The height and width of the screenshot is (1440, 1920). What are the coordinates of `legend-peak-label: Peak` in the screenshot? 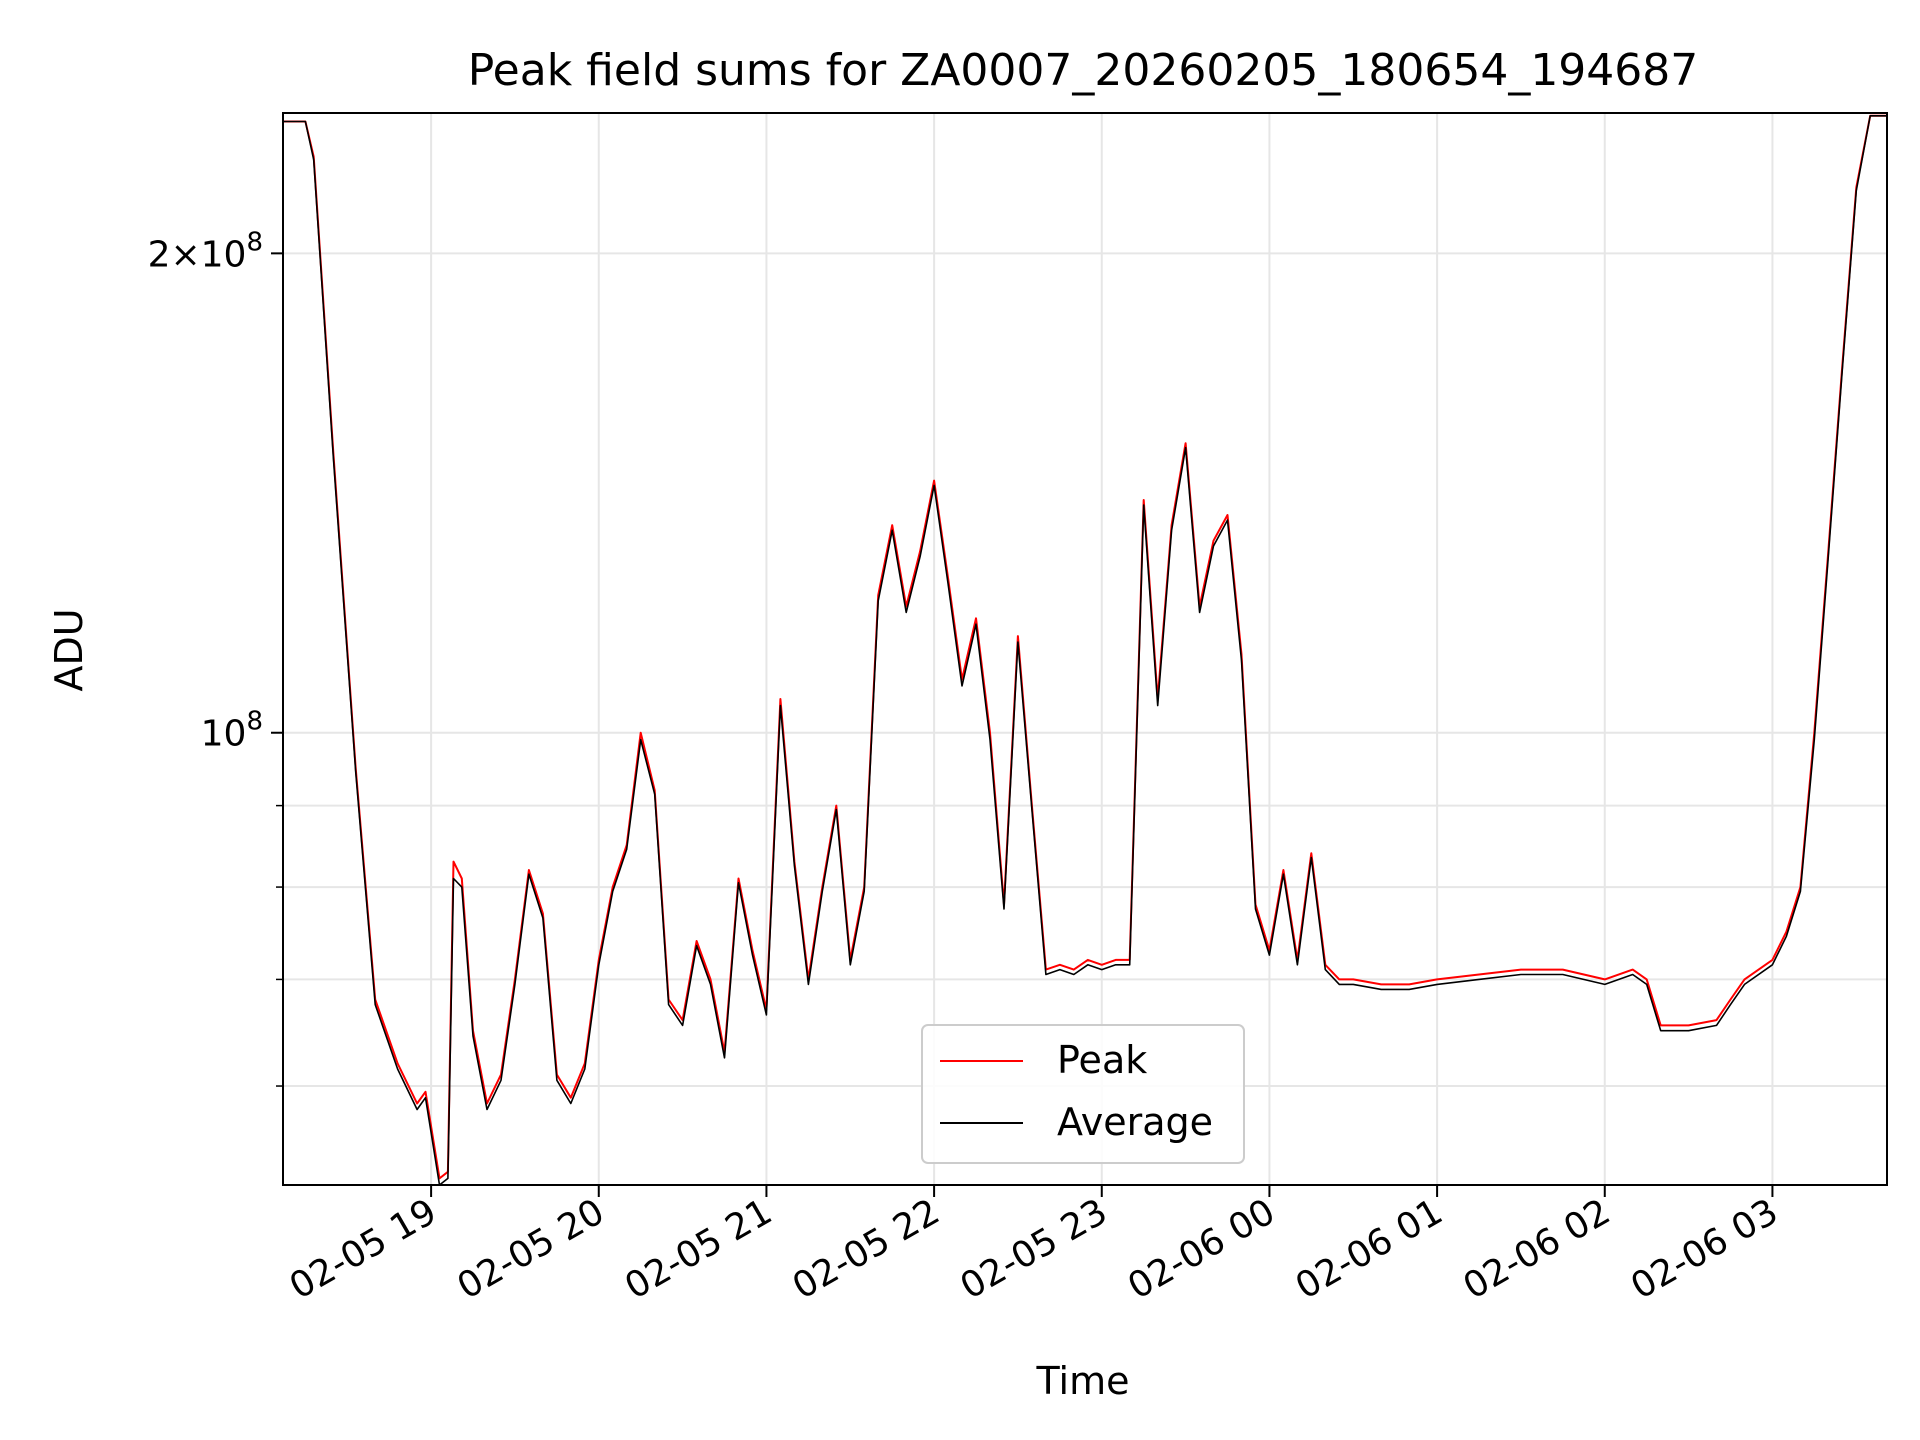 It's located at (1102, 1060).